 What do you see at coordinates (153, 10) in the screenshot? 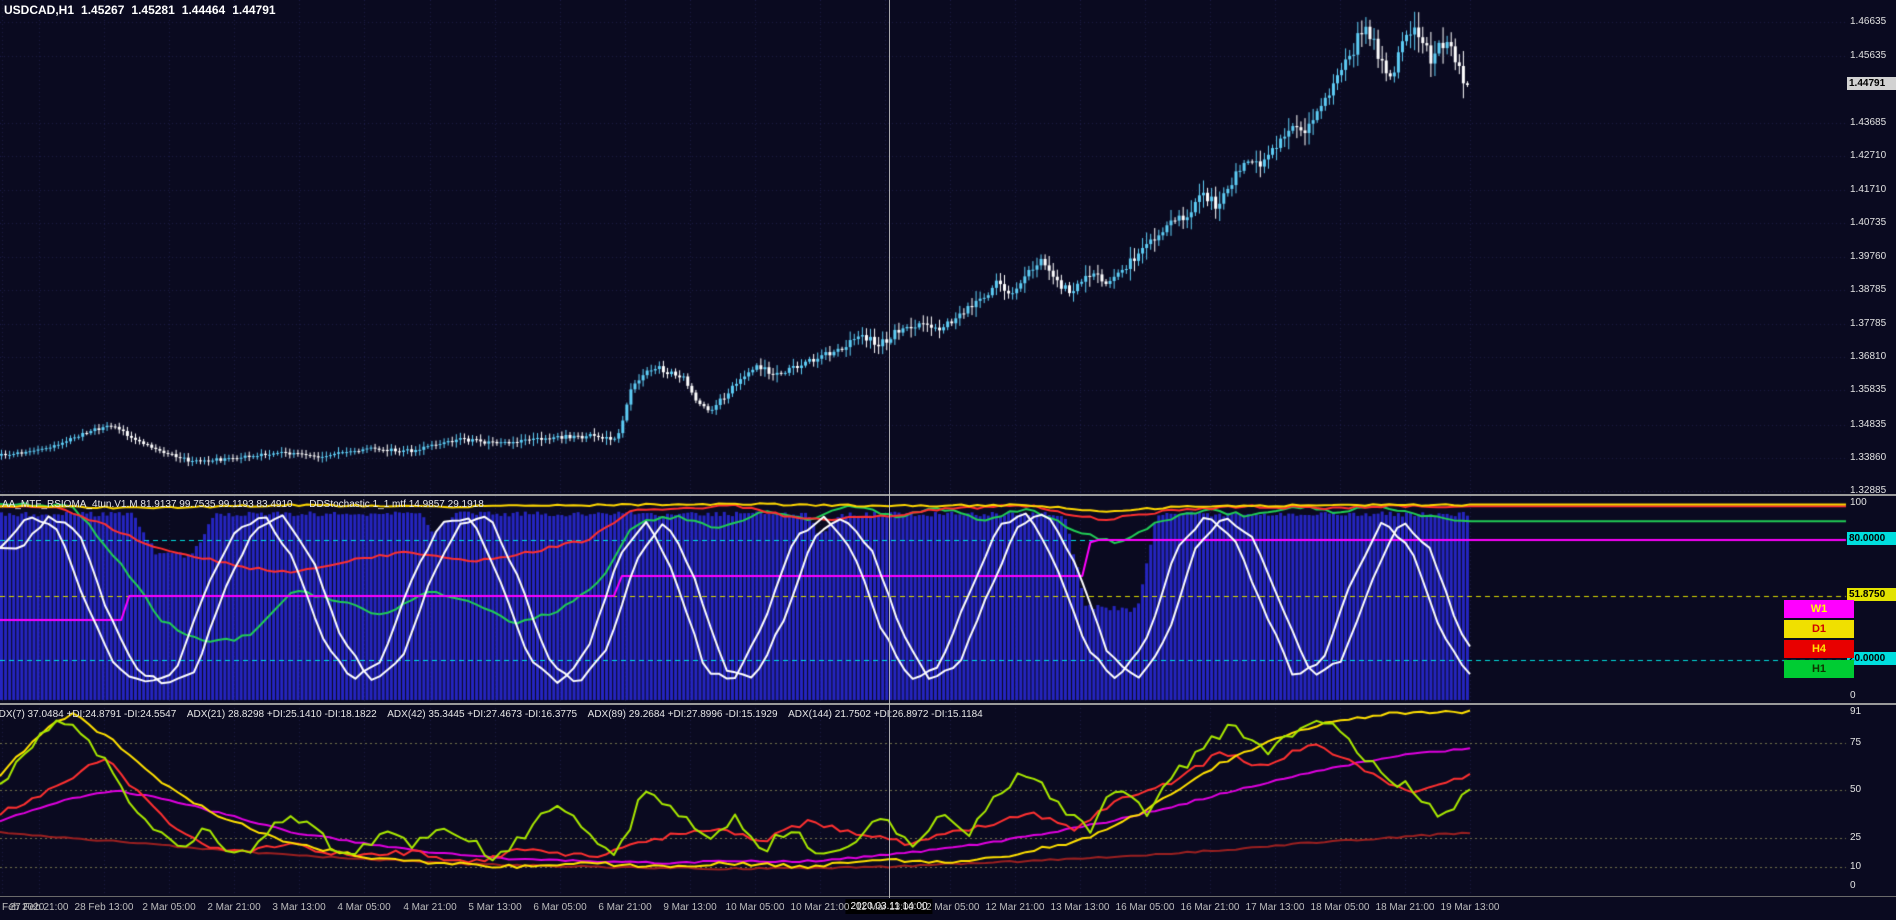
I see `ohlc-high: 1.45281` at bounding box center [153, 10].